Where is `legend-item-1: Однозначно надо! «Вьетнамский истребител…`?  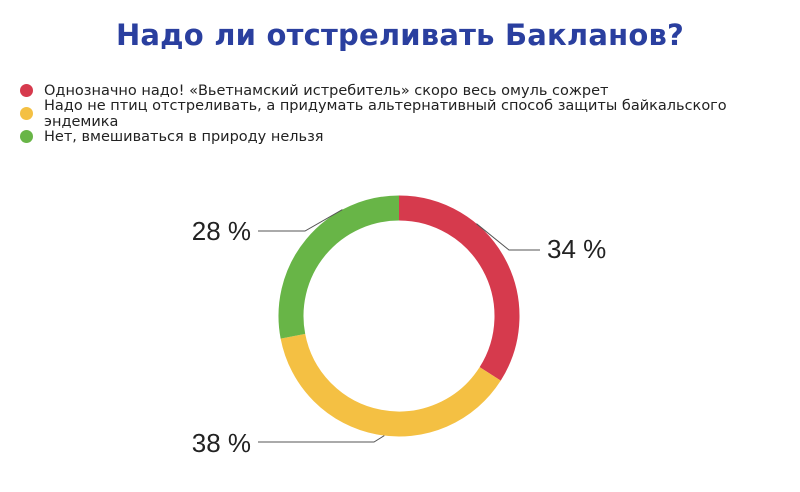 legend-item-1: Однозначно надо! «Вьетнамский истребител… is located at coordinates (410, 90).